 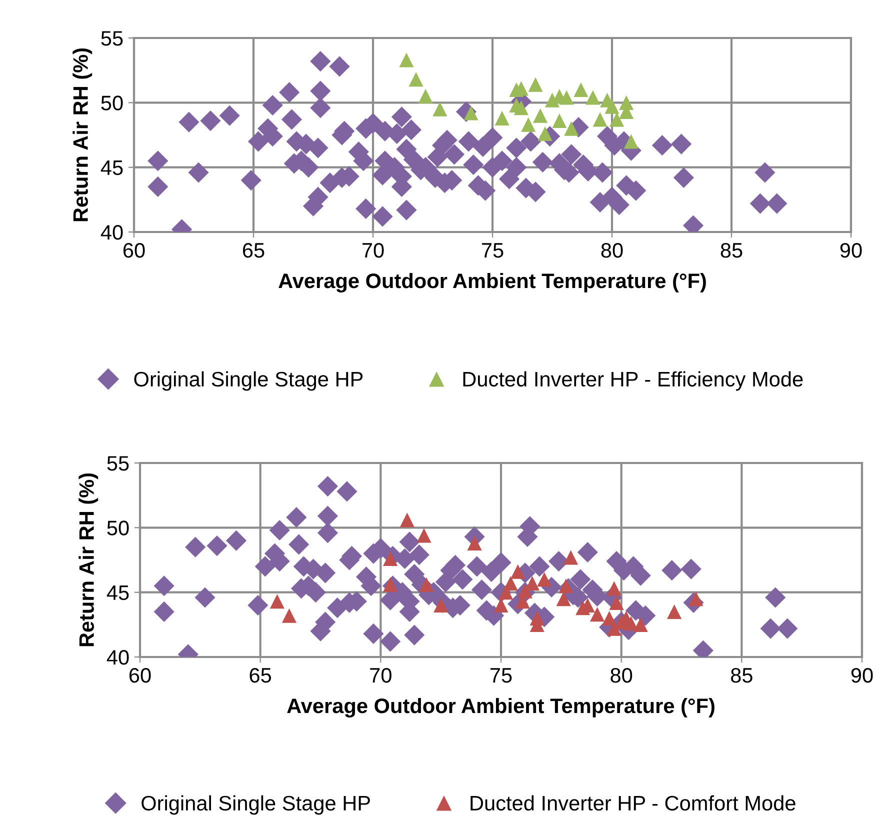 What do you see at coordinates (633, 381) in the screenshot?
I see `legend-label: Ducted Inverter HP - Efficiency Mode` at bounding box center [633, 381].